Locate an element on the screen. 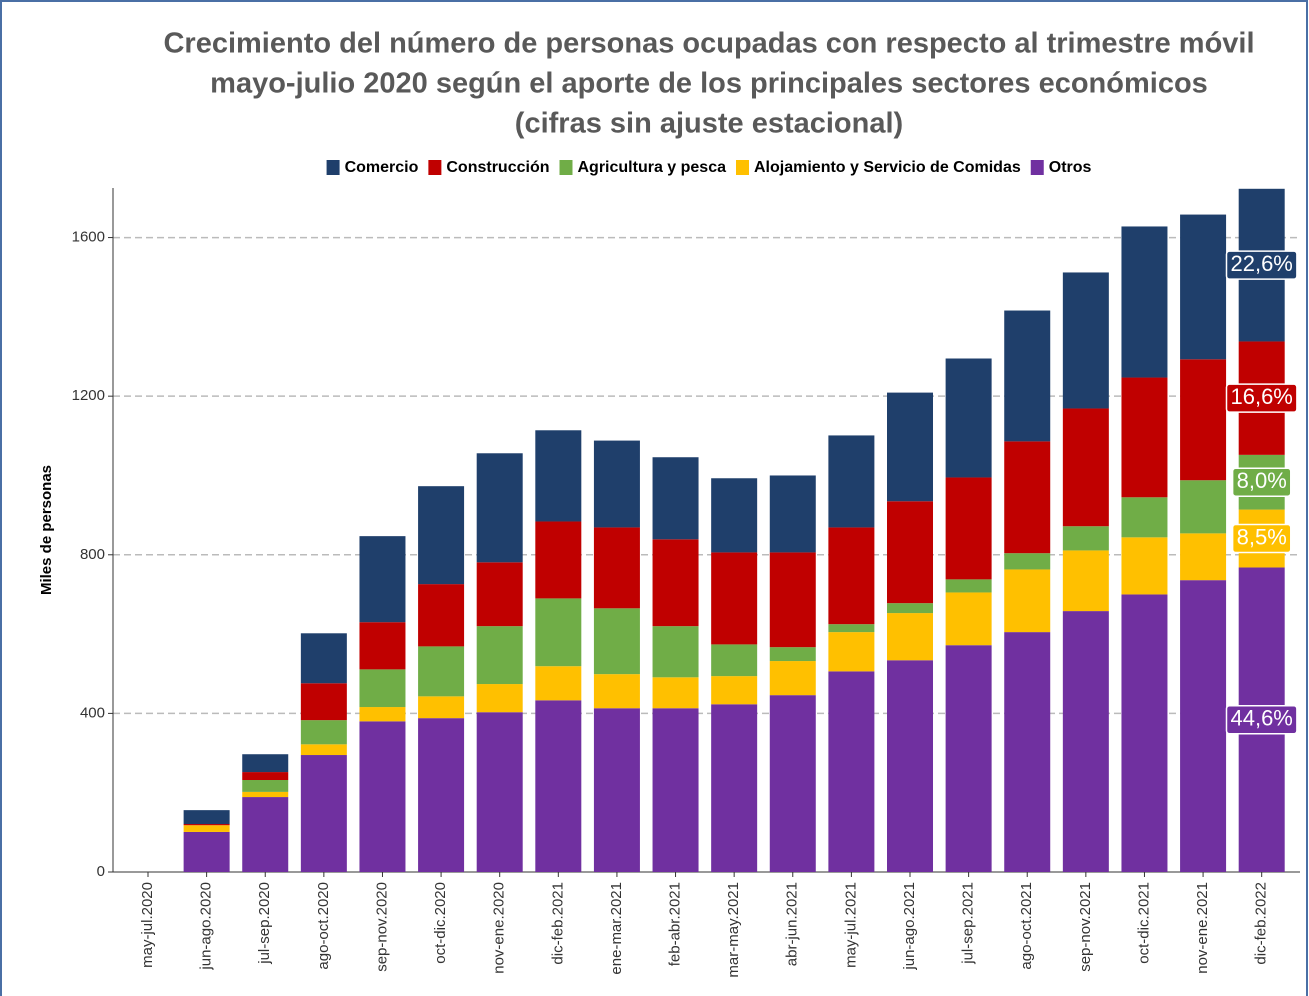  x-tick-label: oct-dic.2021 is located at coordinates (1143, 923).